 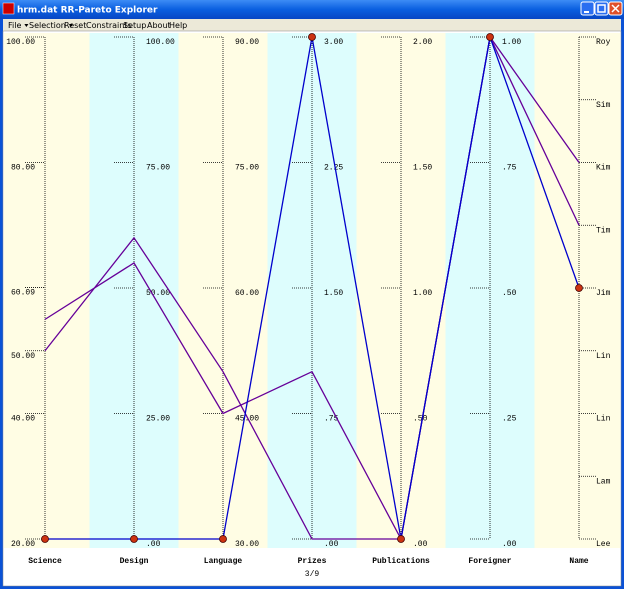 What do you see at coordinates (23, 293) in the screenshot?
I see `tick-label: 60.09` at bounding box center [23, 293].